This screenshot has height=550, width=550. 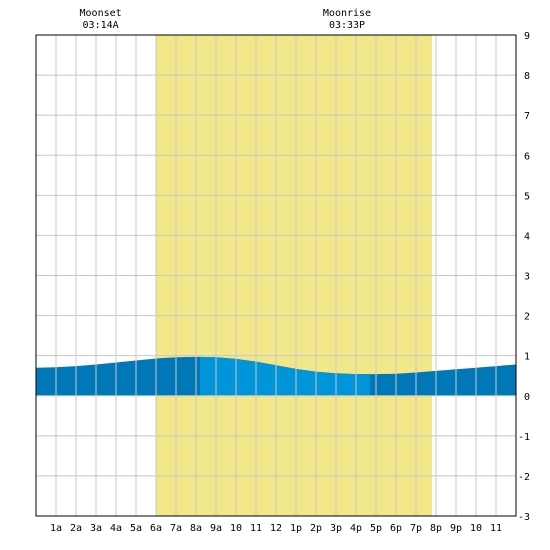 What do you see at coordinates (416, 528) in the screenshot?
I see `x-tick-label: 7p` at bounding box center [416, 528].